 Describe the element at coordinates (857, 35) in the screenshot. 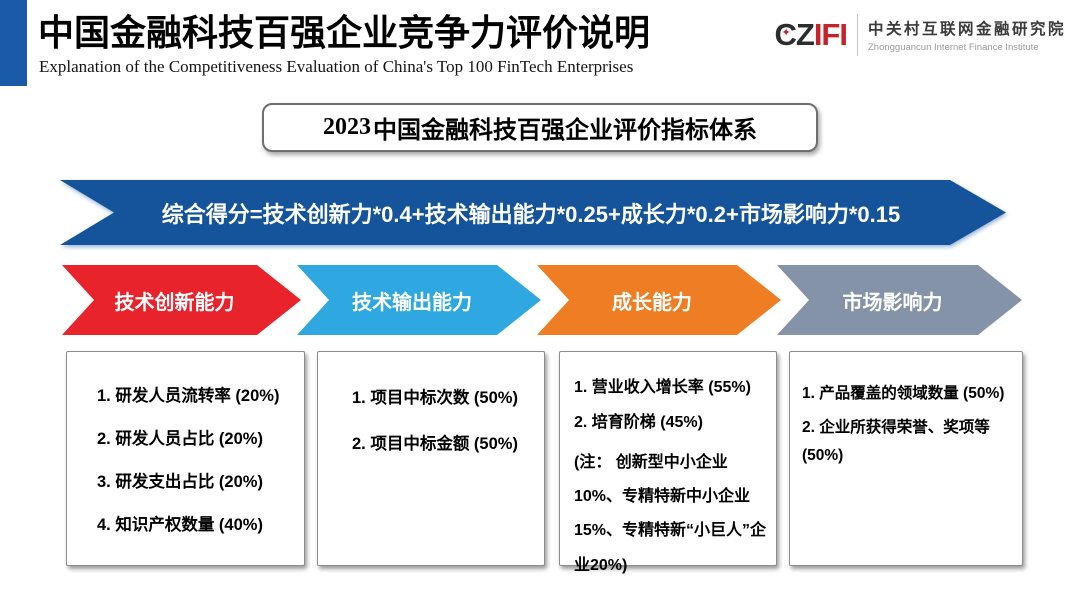

I see `logo-divider` at that location.